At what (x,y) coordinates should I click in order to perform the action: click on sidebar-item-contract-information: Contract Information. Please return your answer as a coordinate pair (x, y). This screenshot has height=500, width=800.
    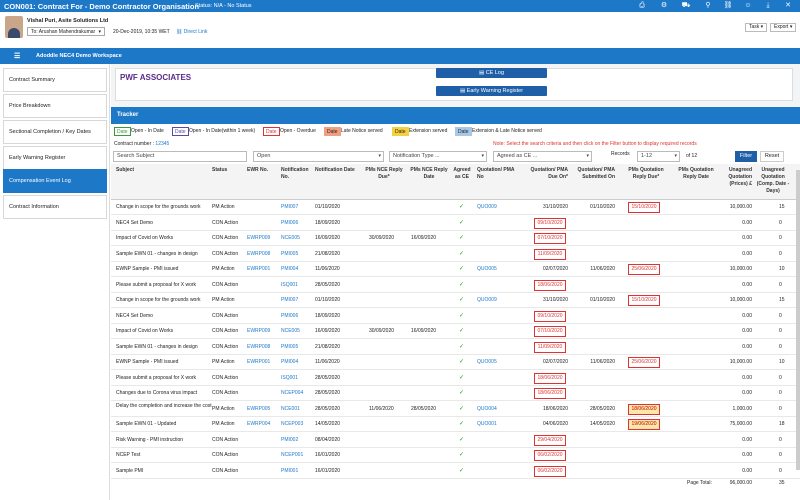
    Looking at the image, I should click on (55, 207).